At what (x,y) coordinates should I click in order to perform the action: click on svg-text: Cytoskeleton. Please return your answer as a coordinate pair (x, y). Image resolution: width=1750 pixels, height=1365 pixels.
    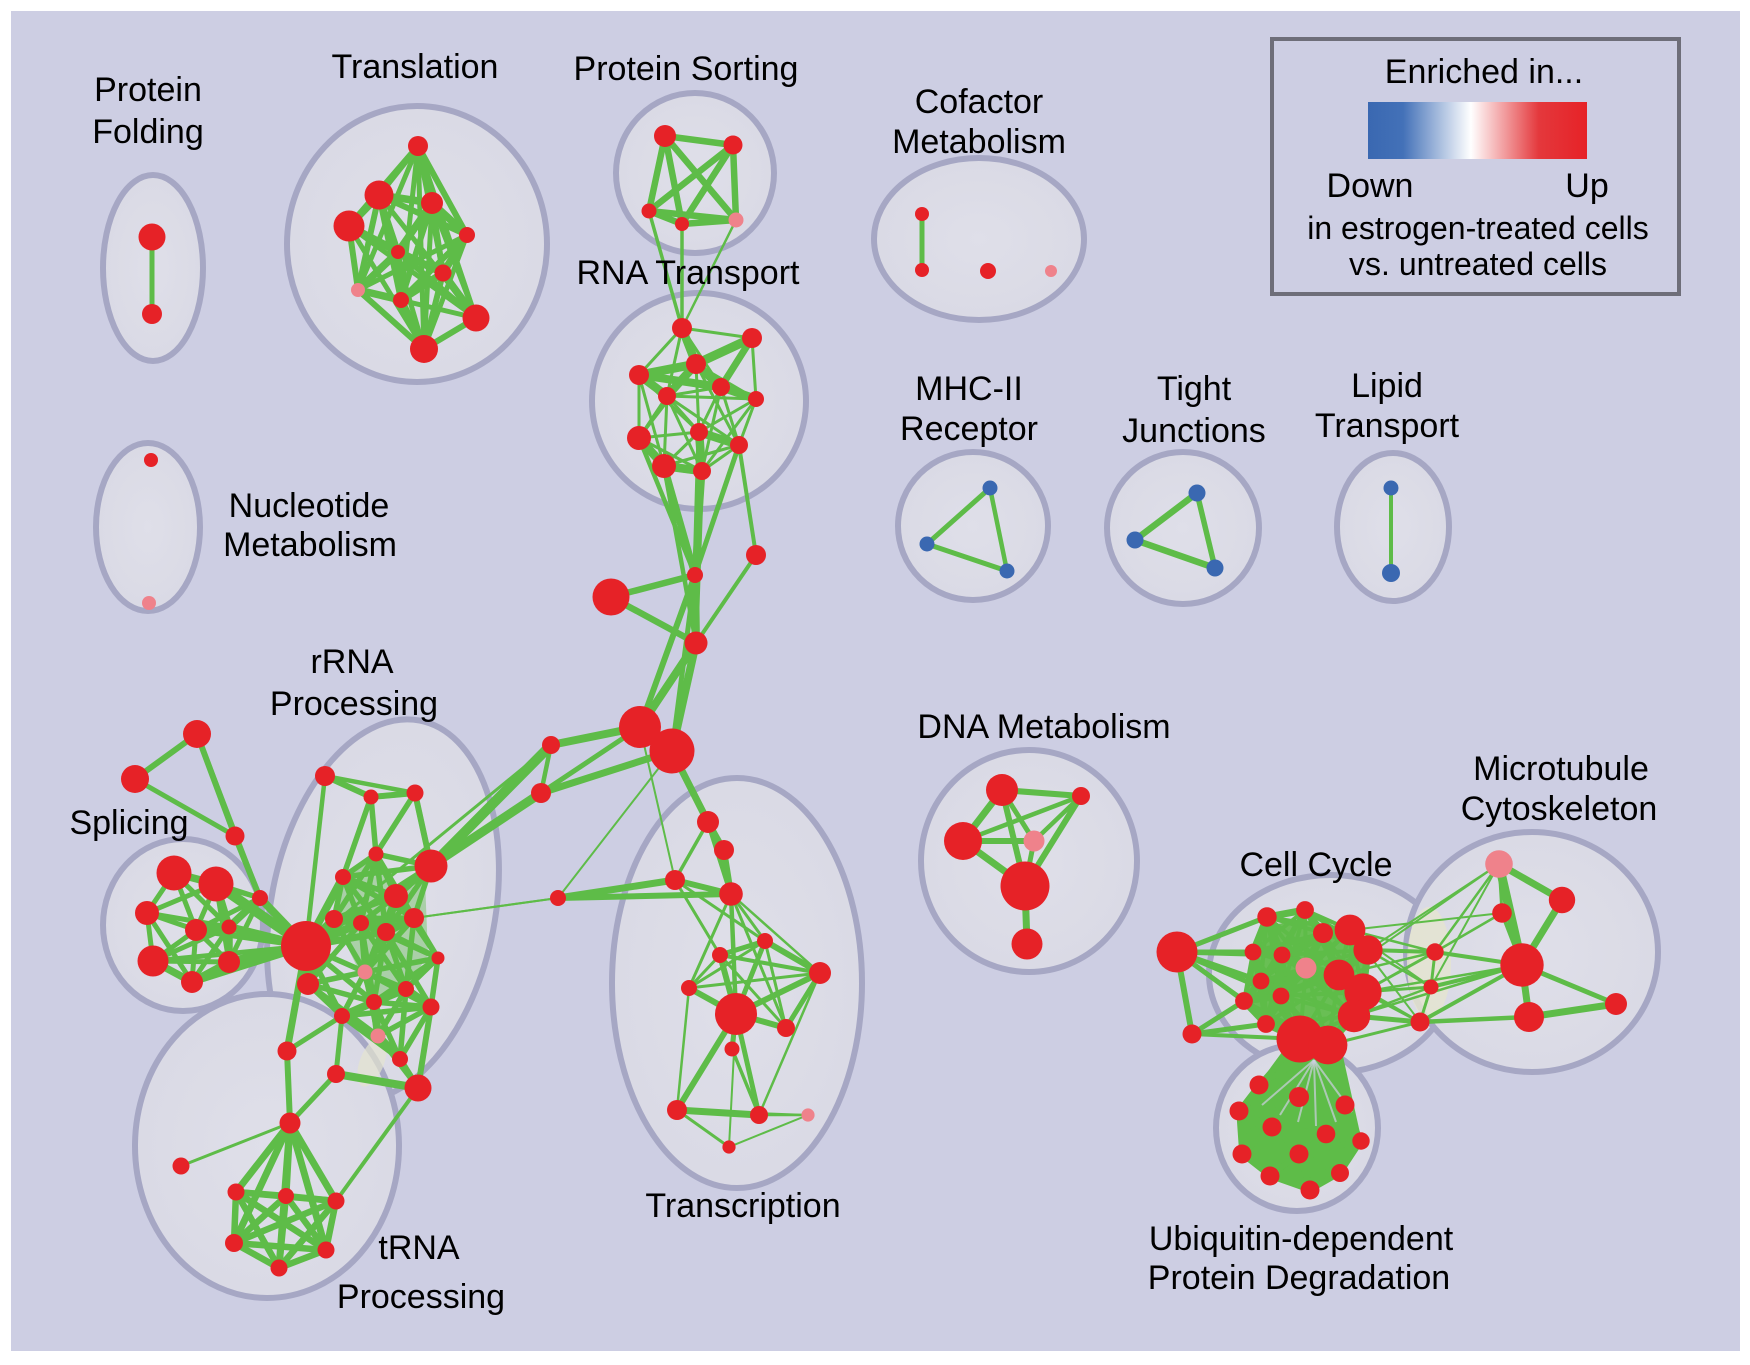
    Looking at the image, I should click on (1559, 809).